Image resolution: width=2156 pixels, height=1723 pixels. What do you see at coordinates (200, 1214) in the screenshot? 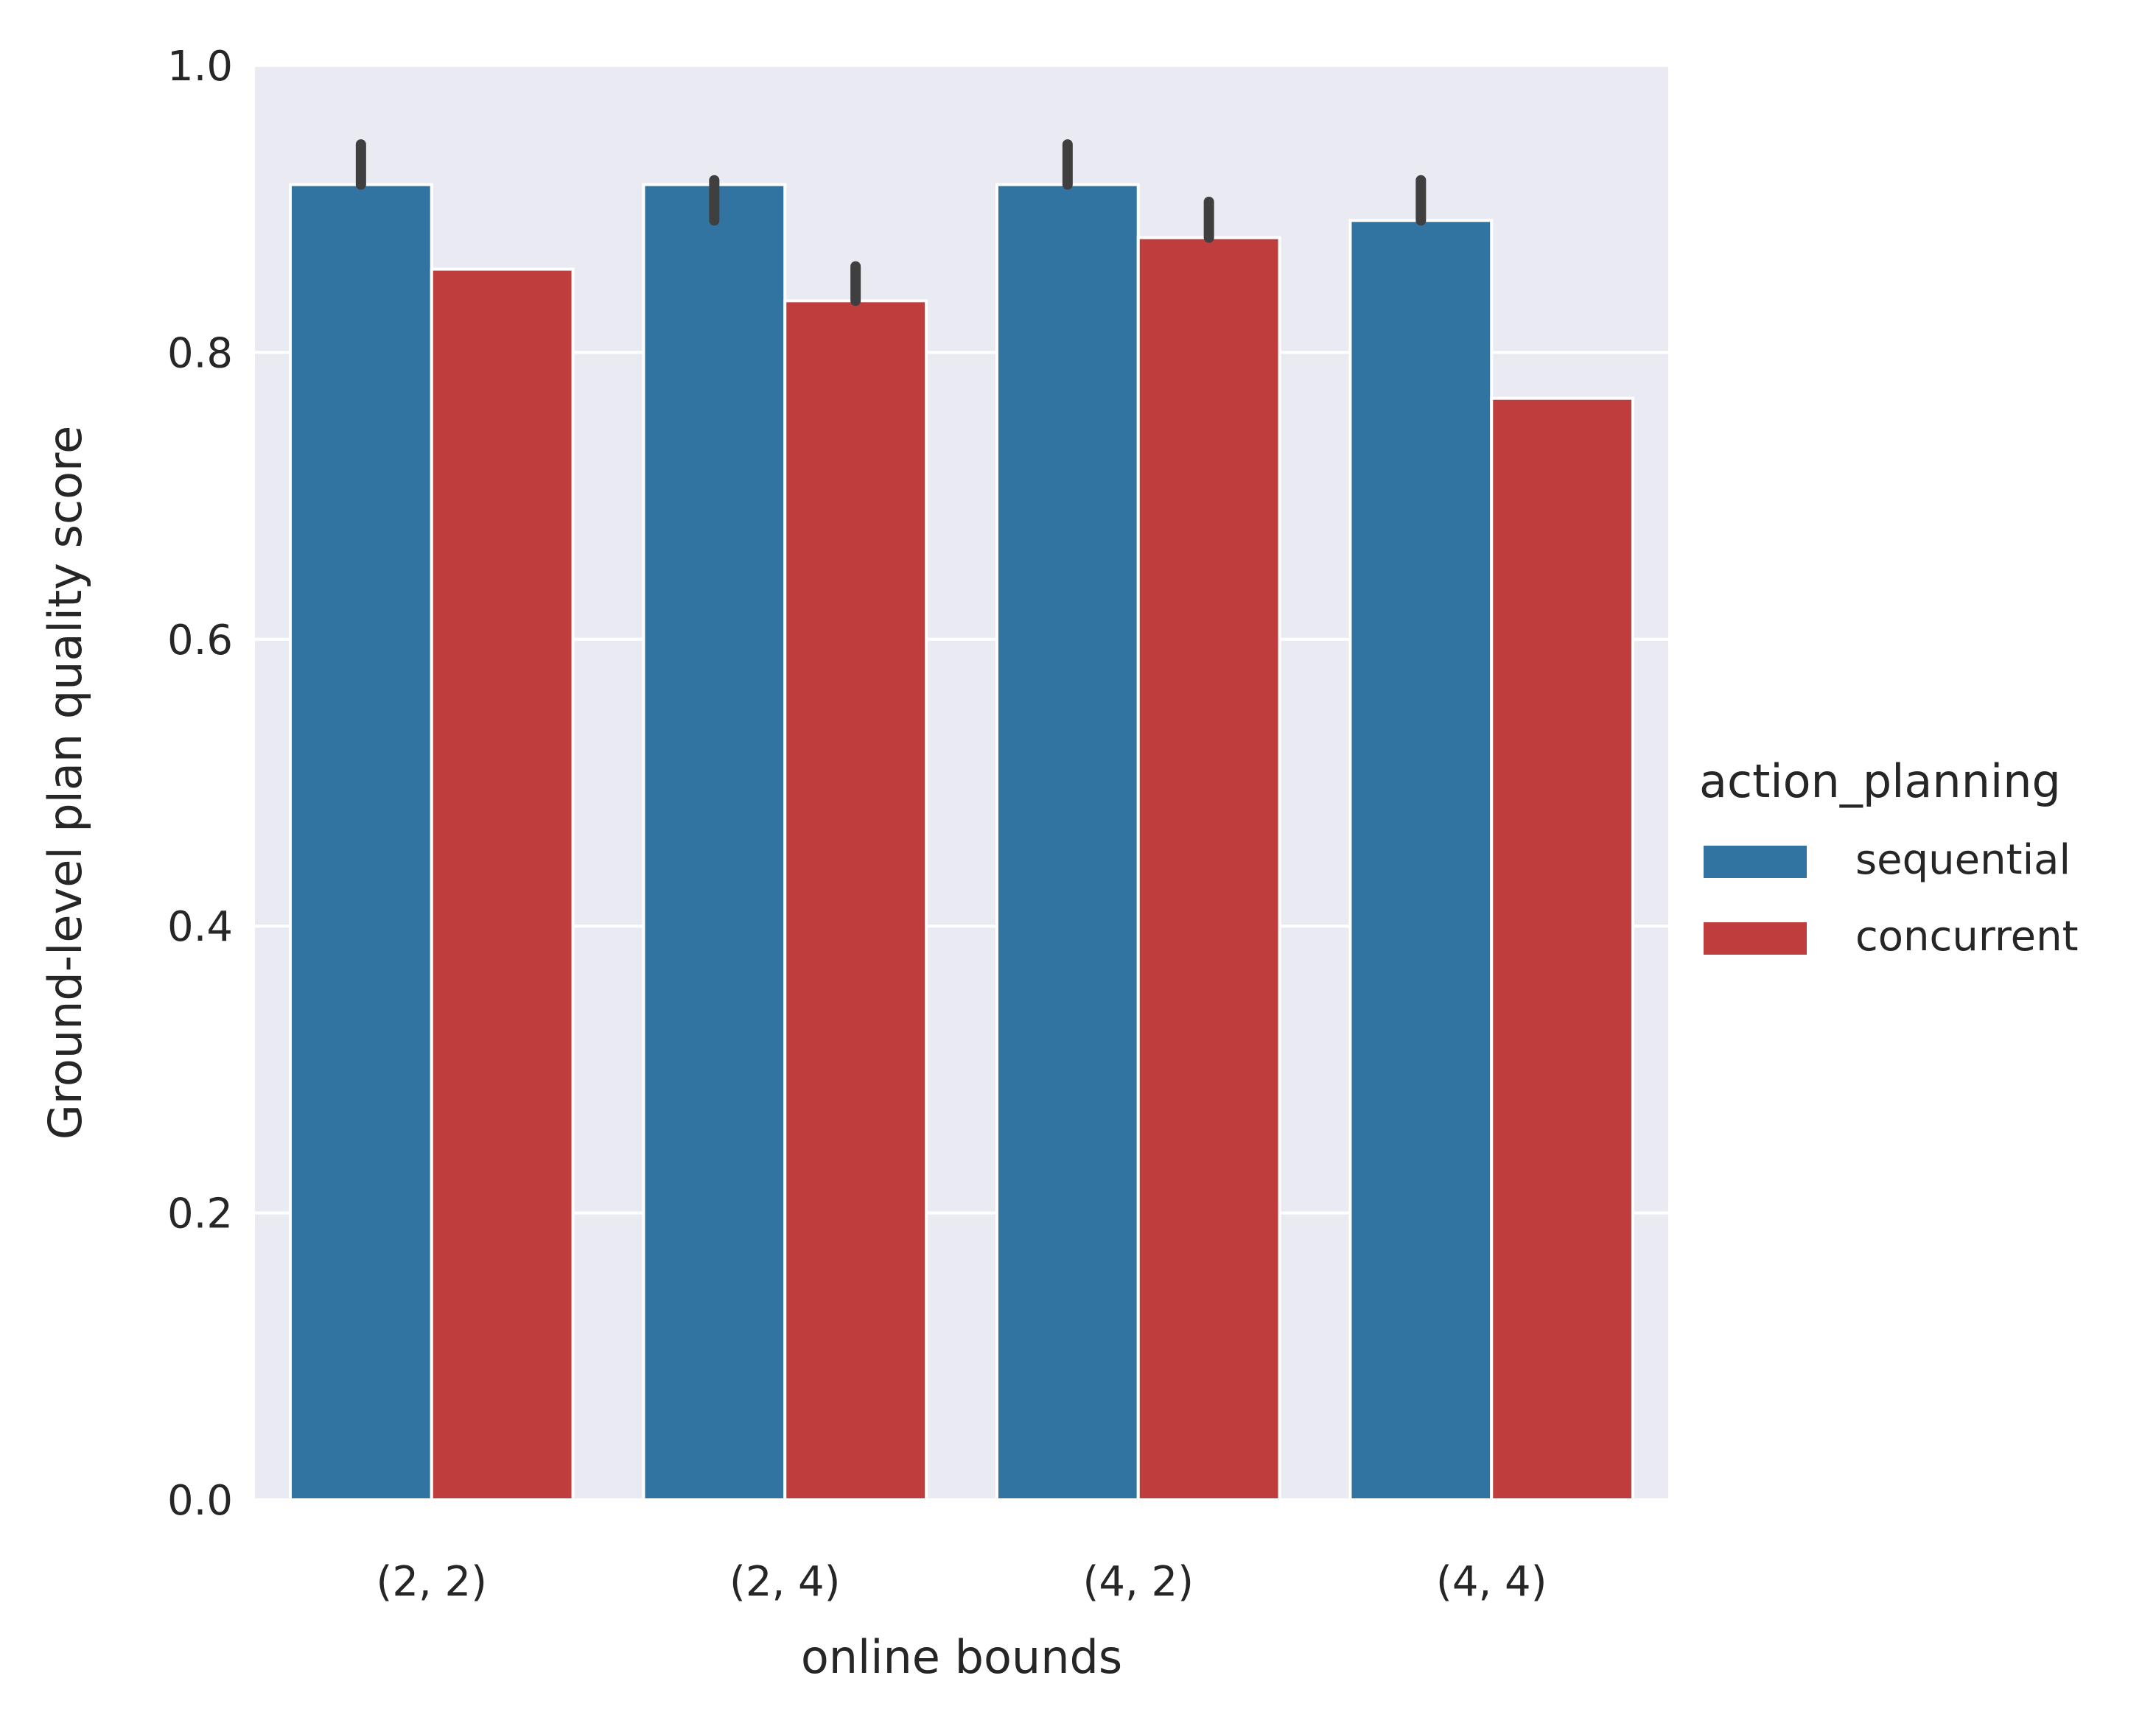
I see `y-tick-label: 0.2` at bounding box center [200, 1214].